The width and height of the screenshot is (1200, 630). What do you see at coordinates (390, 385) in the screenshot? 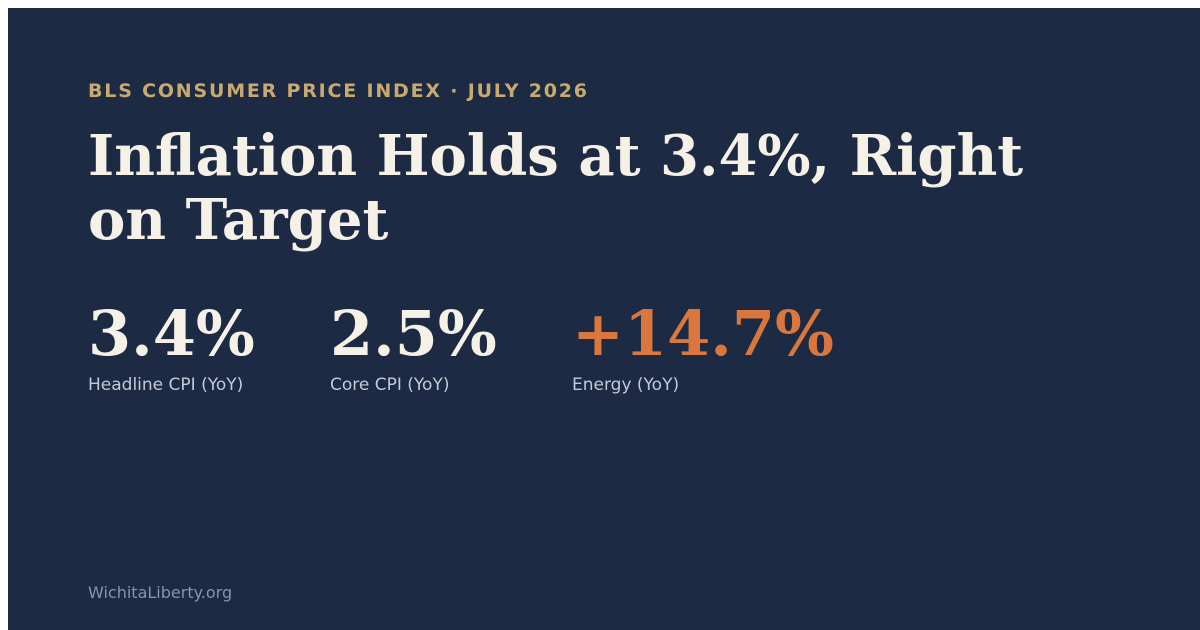
I see `stat-label: Core CPI (YoY)` at bounding box center [390, 385].